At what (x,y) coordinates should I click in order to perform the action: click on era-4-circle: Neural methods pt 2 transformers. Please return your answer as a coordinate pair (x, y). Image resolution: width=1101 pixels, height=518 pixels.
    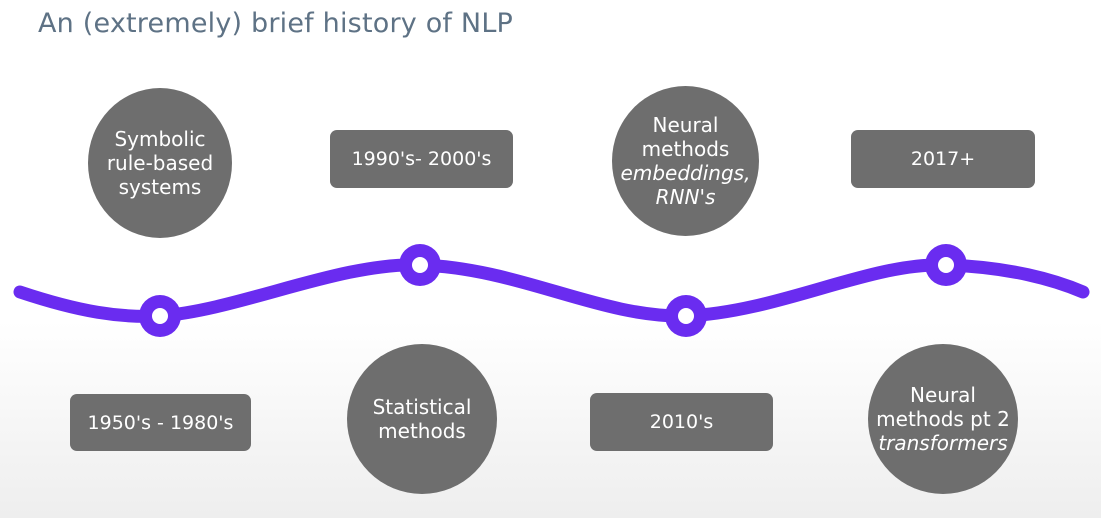
    Looking at the image, I should click on (943, 419).